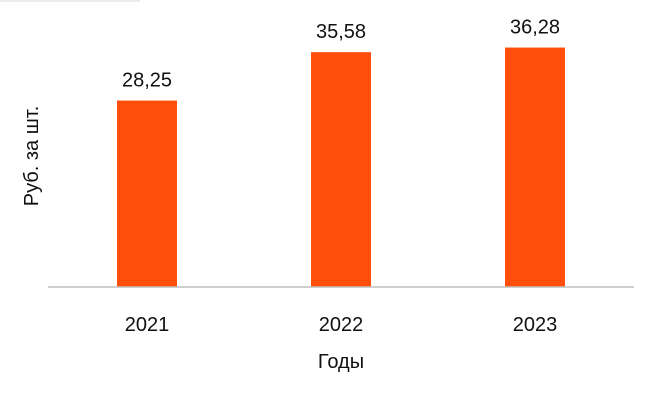 The image size is (650, 407). What do you see at coordinates (341, 32) in the screenshot?
I see `data-label-2022: 35,58` at bounding box center [341, 32].